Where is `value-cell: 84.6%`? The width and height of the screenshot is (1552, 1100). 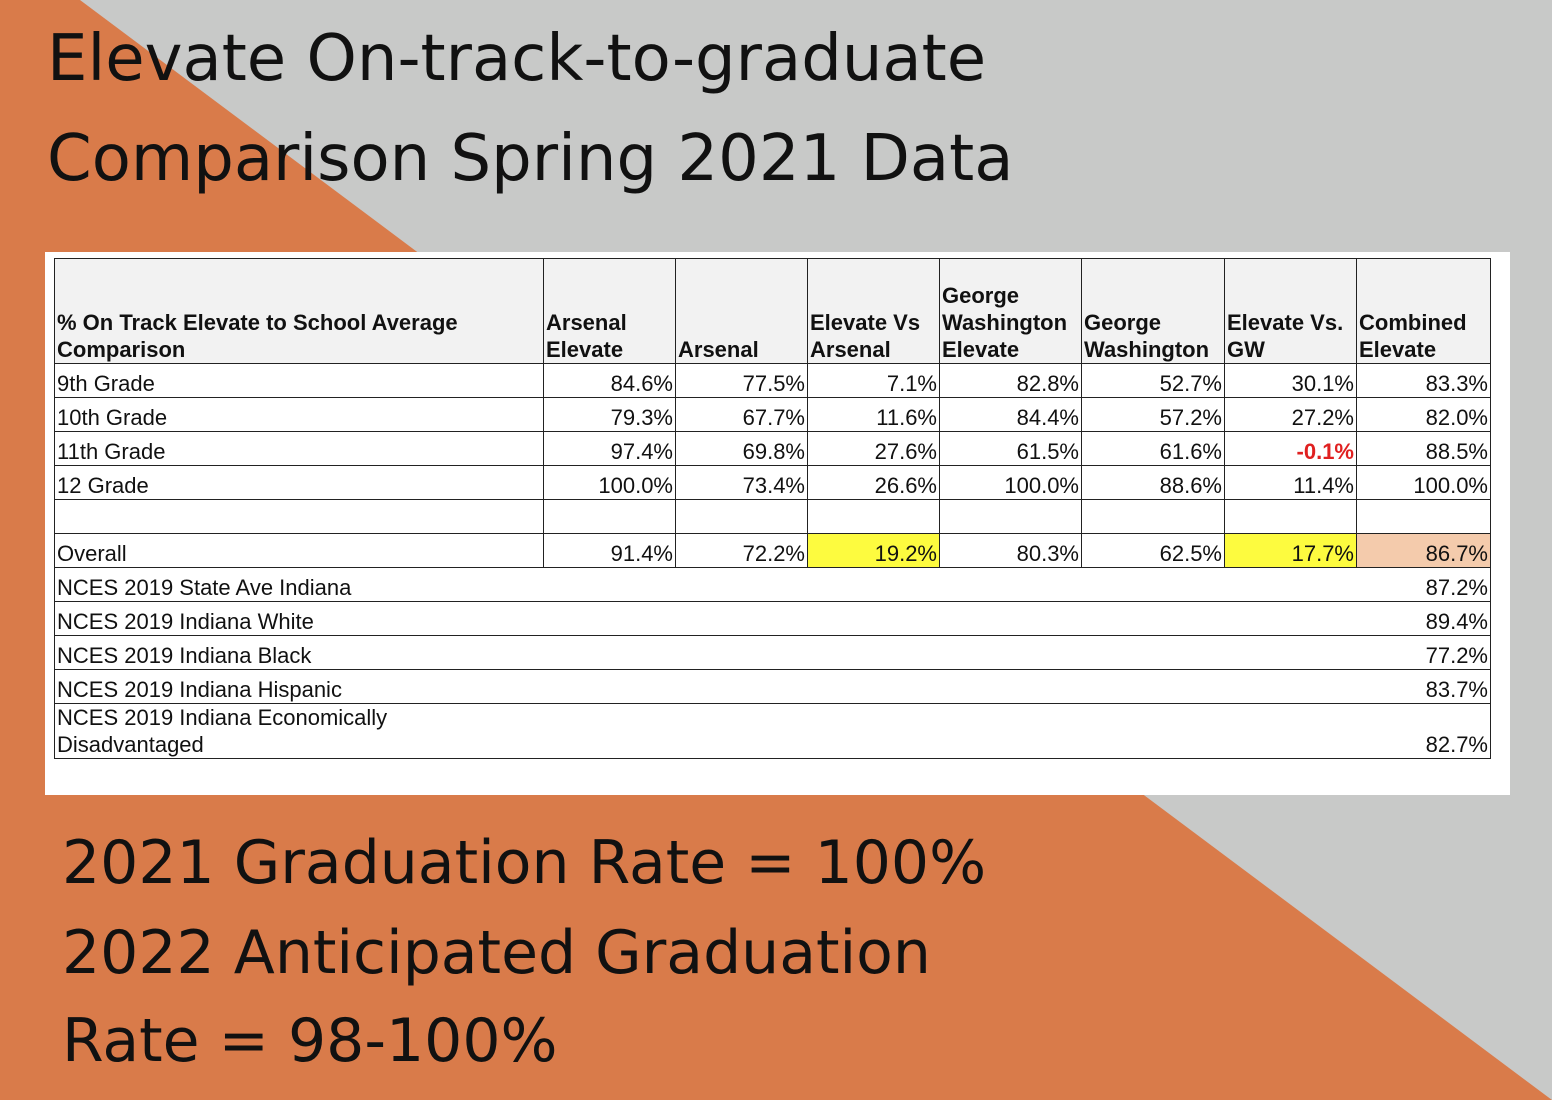
value-cell: 84.6% is located at coordinates (609, 380).